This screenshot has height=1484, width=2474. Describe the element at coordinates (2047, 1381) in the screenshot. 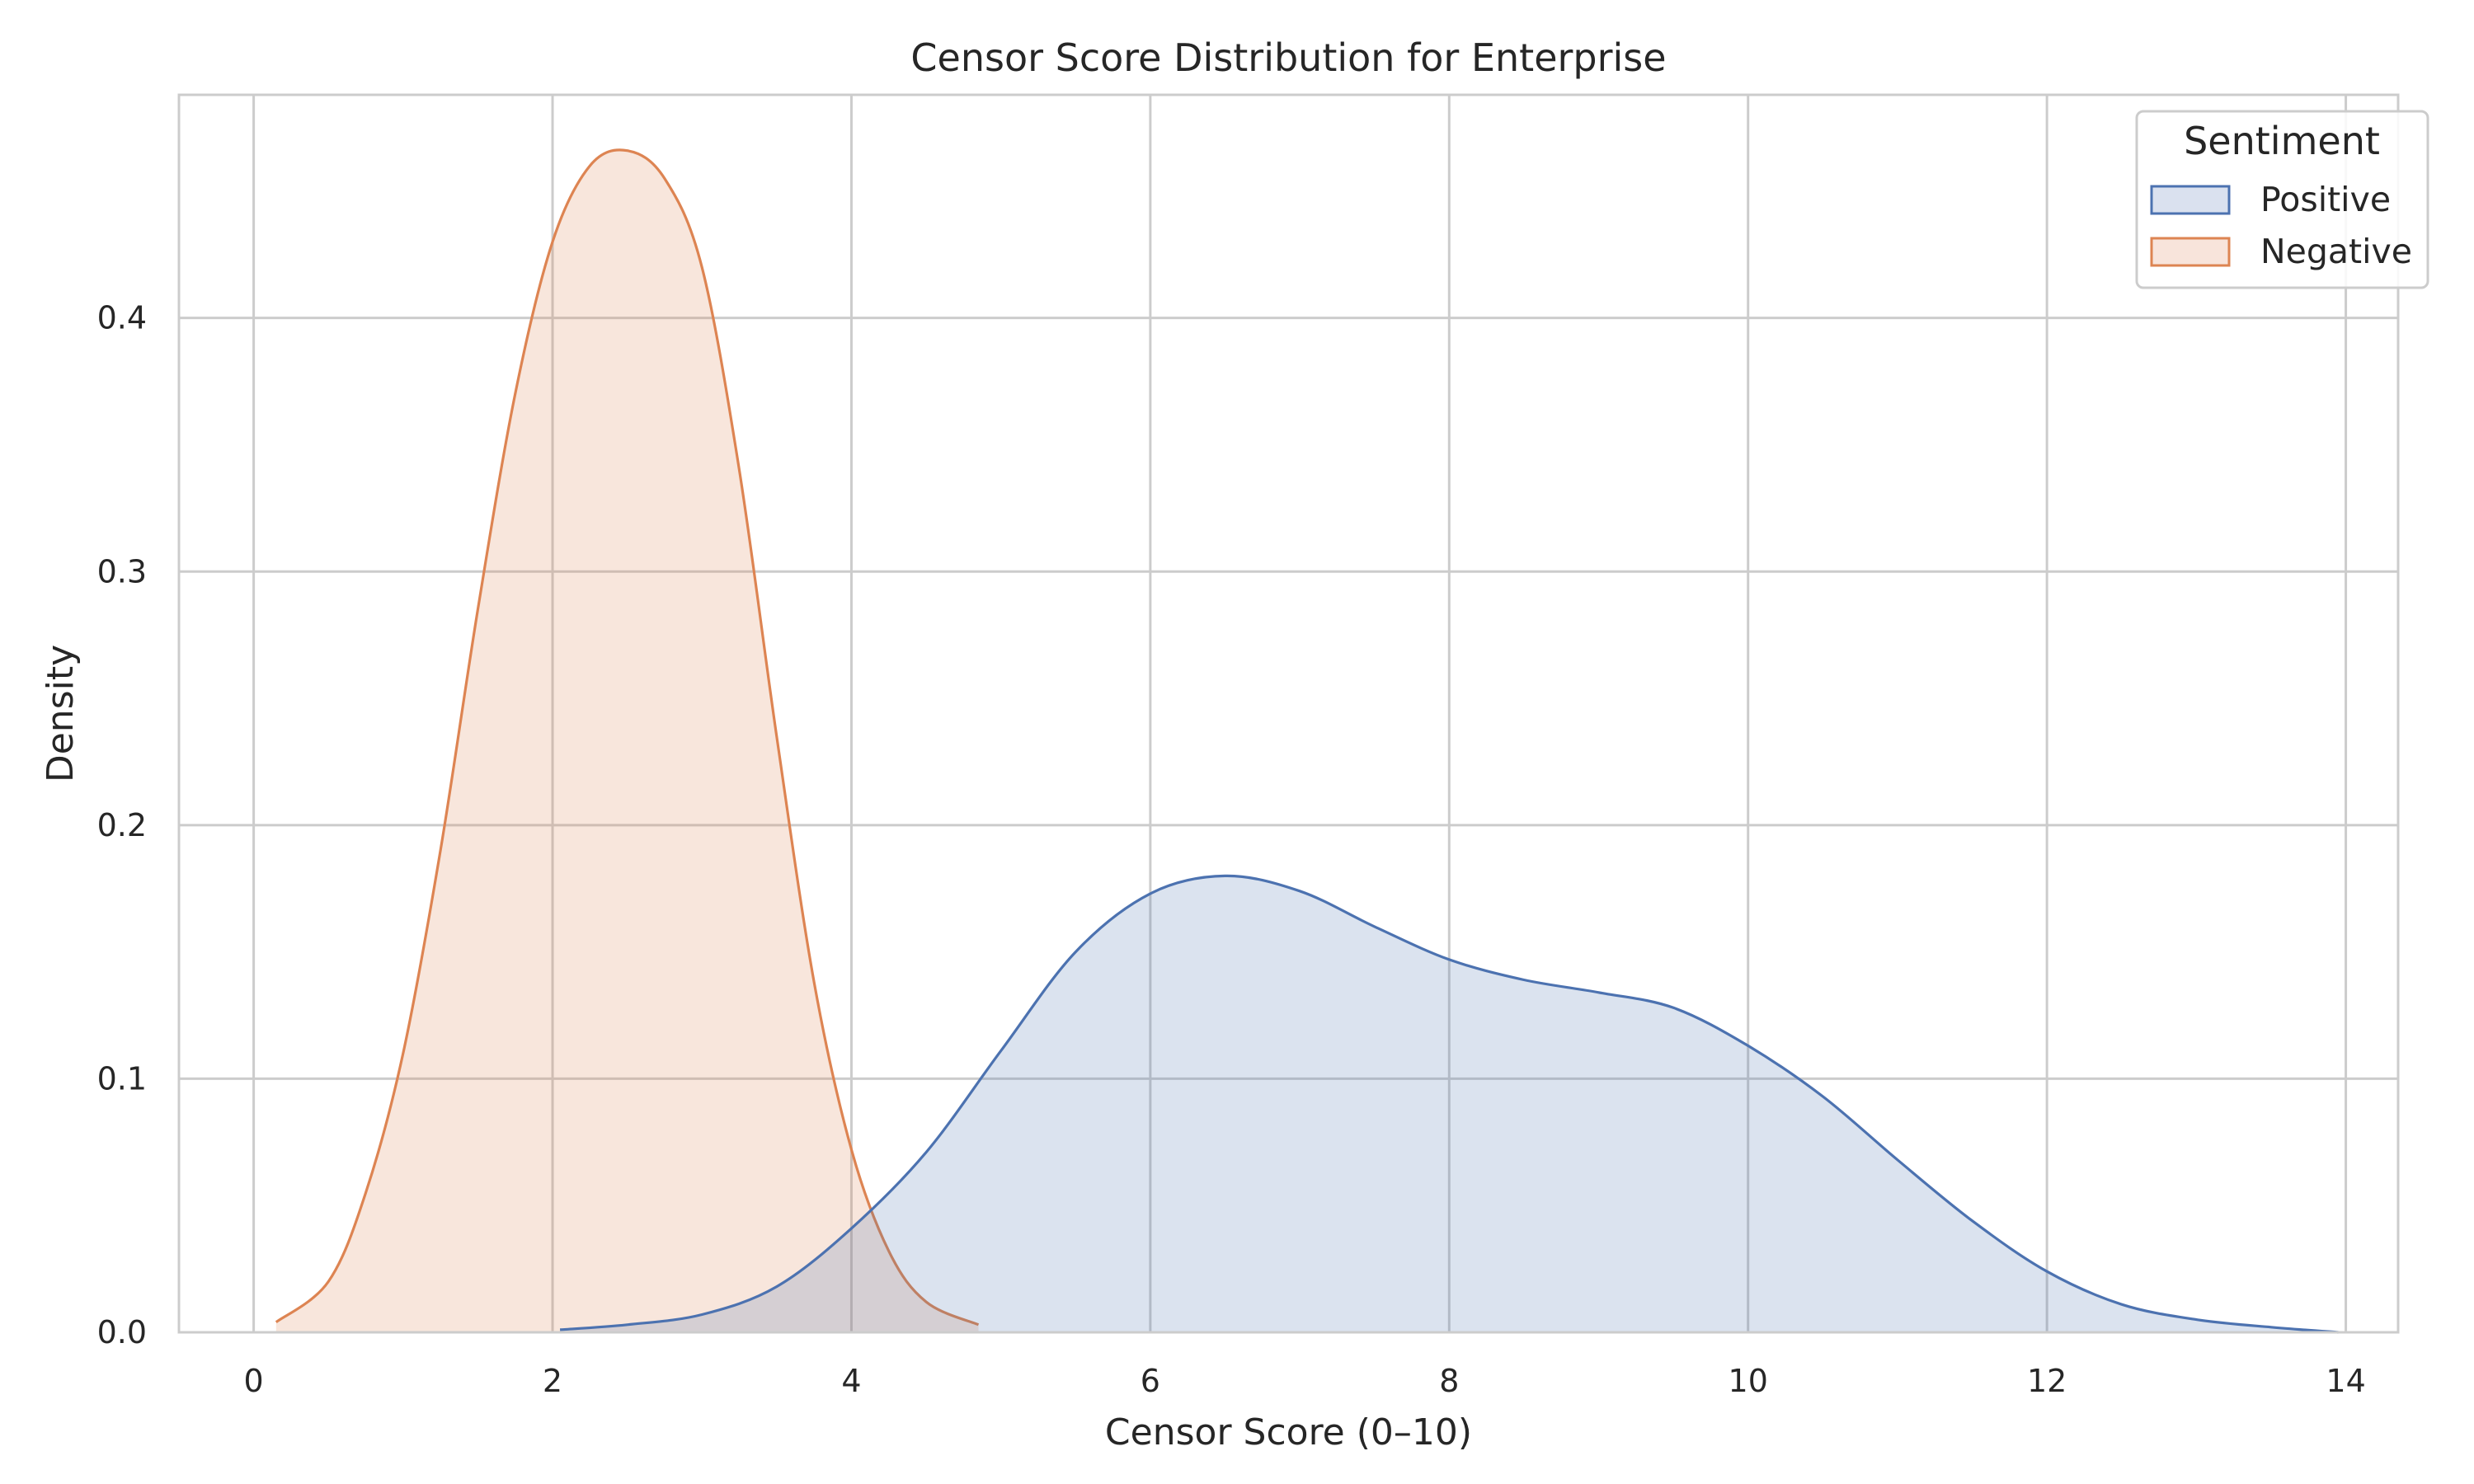

I see `x-tick-label: 12` at that location.